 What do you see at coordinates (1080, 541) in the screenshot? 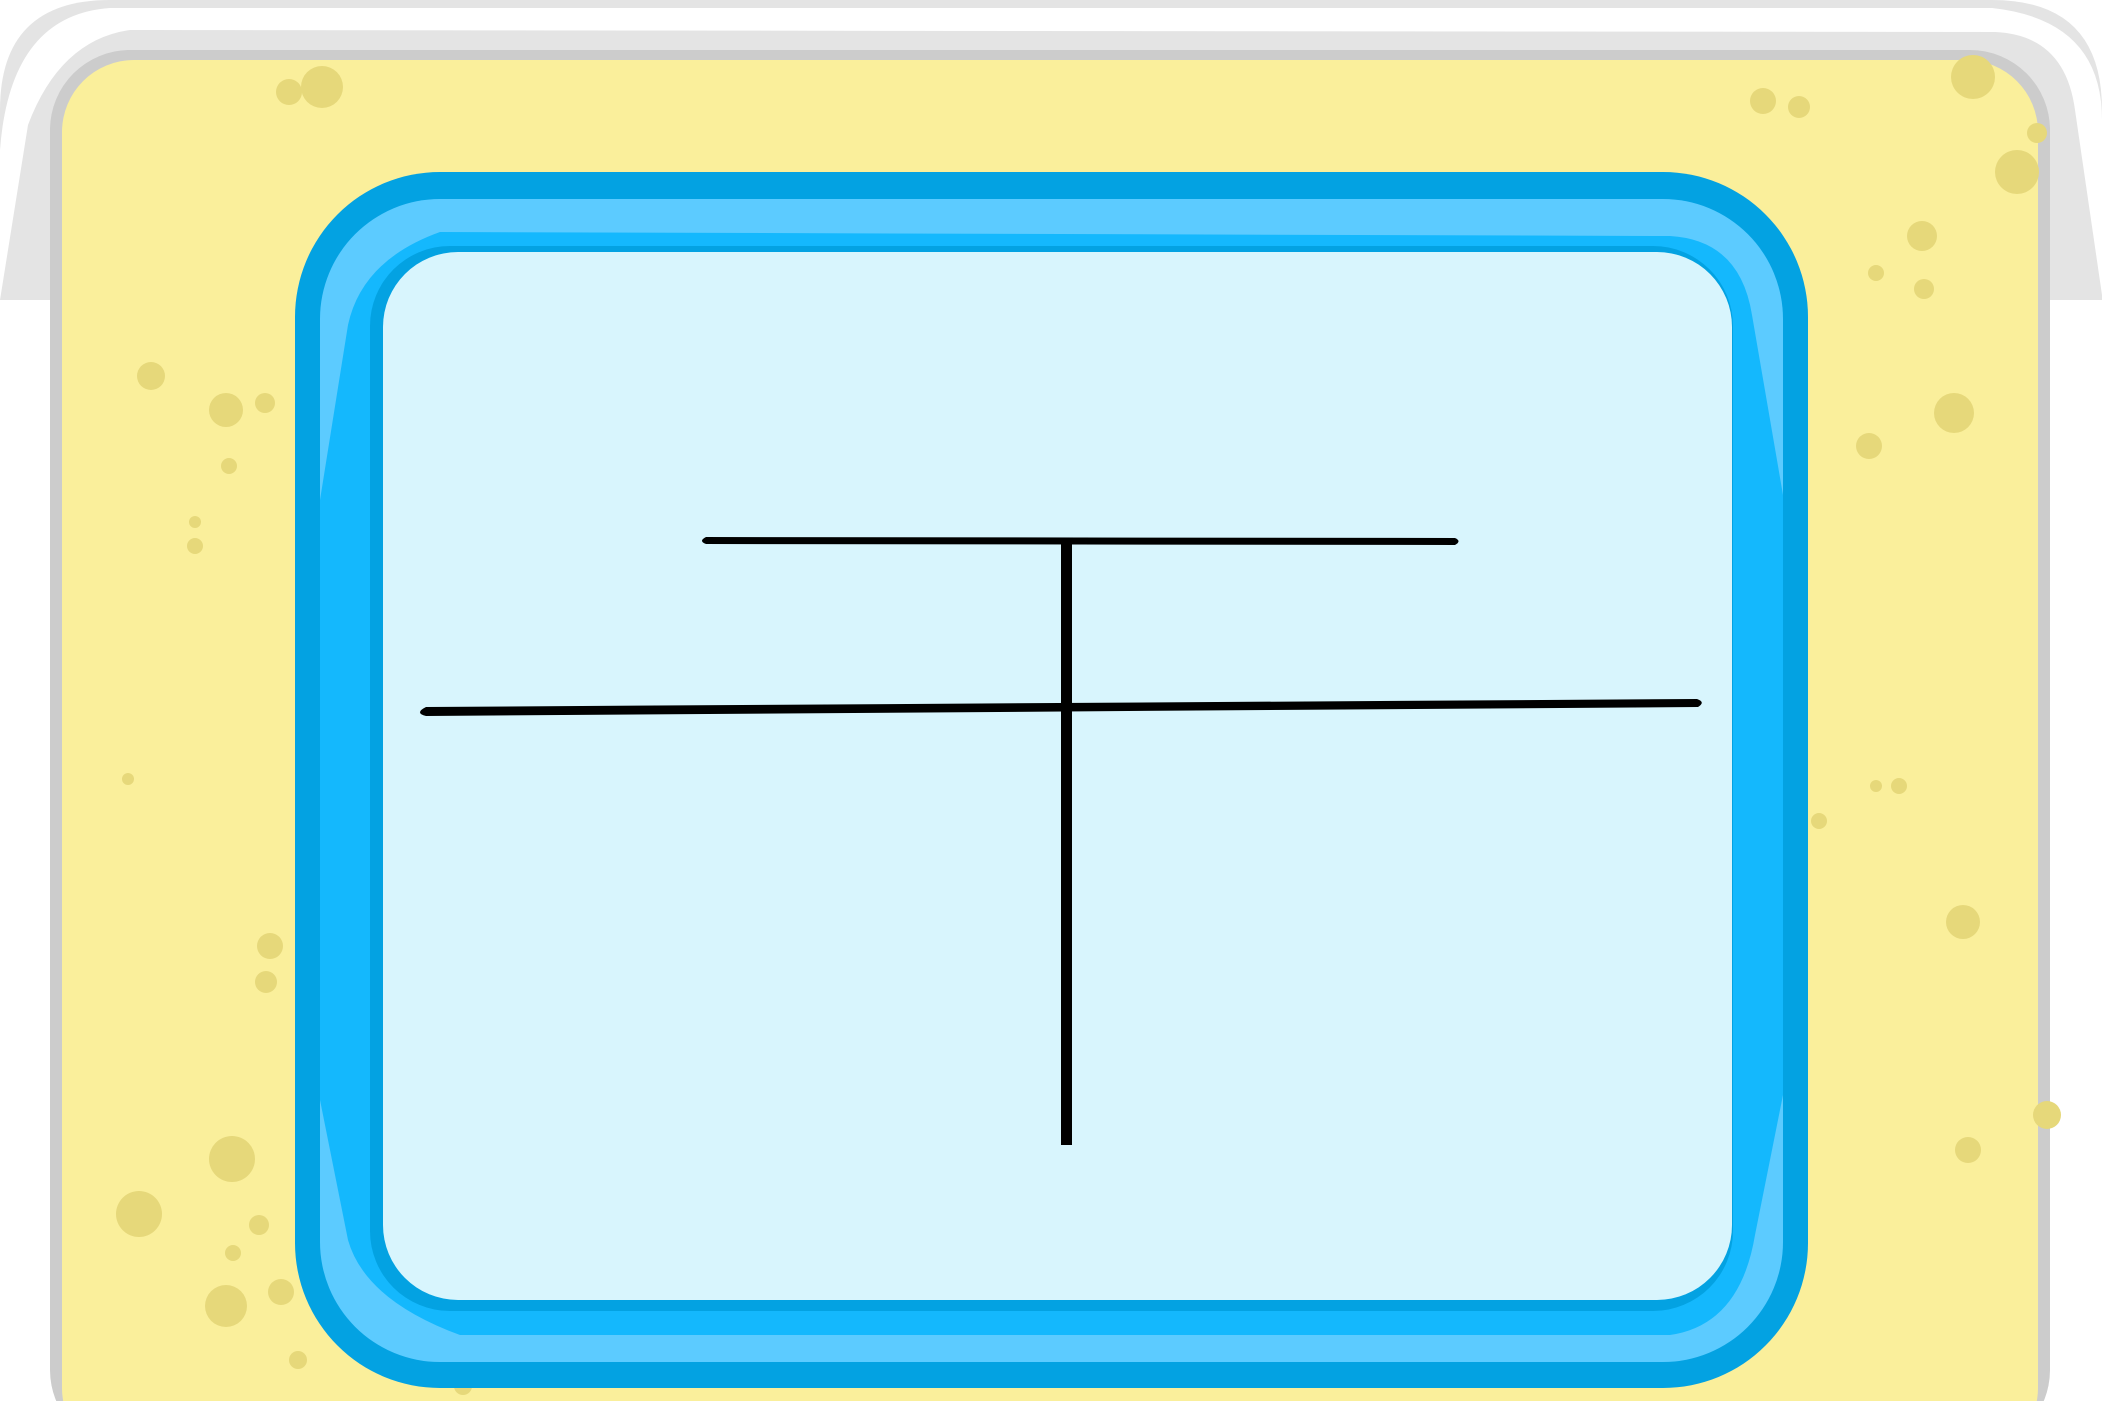
I see `stroke-top-horizontal` at bounding box center [1080, 541].